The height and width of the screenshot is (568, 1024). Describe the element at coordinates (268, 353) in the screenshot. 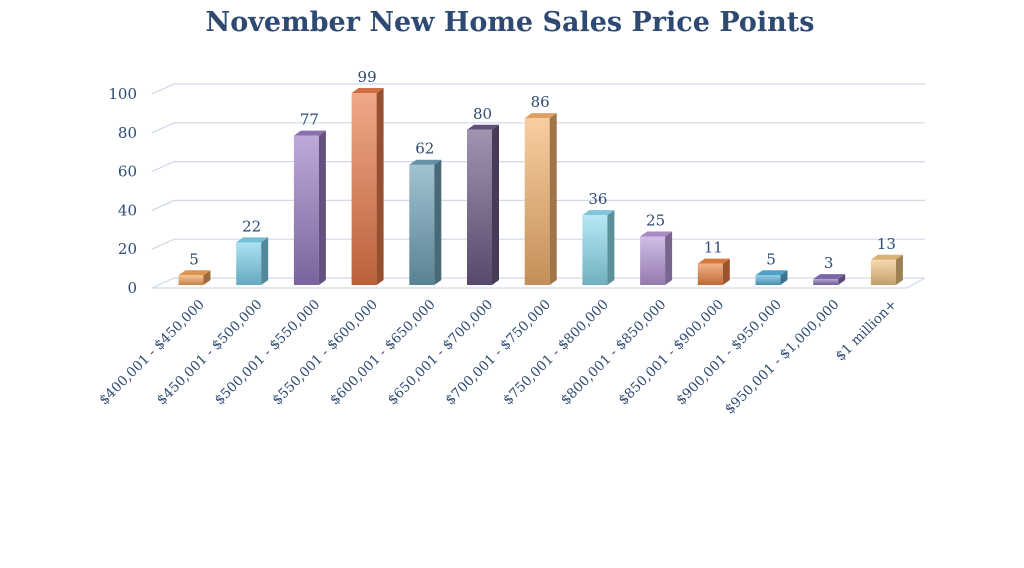

I see `category-label: $500,001 - $550,000` at that location.